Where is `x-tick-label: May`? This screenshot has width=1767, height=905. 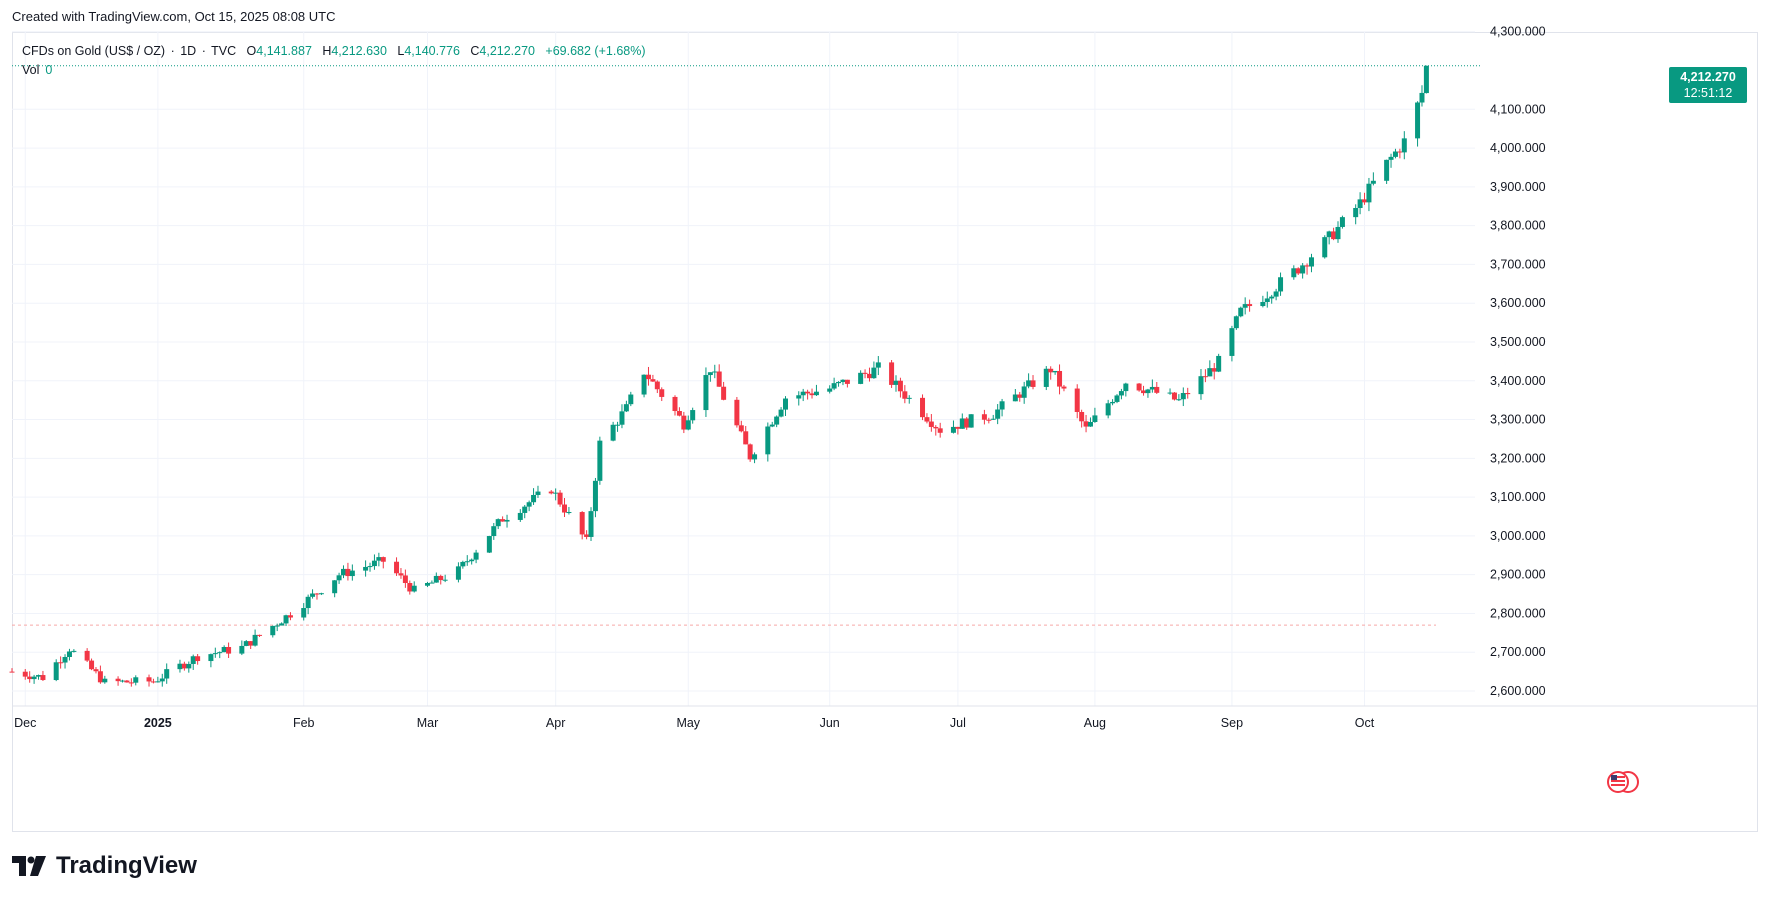 x-tick-label: May is located at coordinates (688, 723).